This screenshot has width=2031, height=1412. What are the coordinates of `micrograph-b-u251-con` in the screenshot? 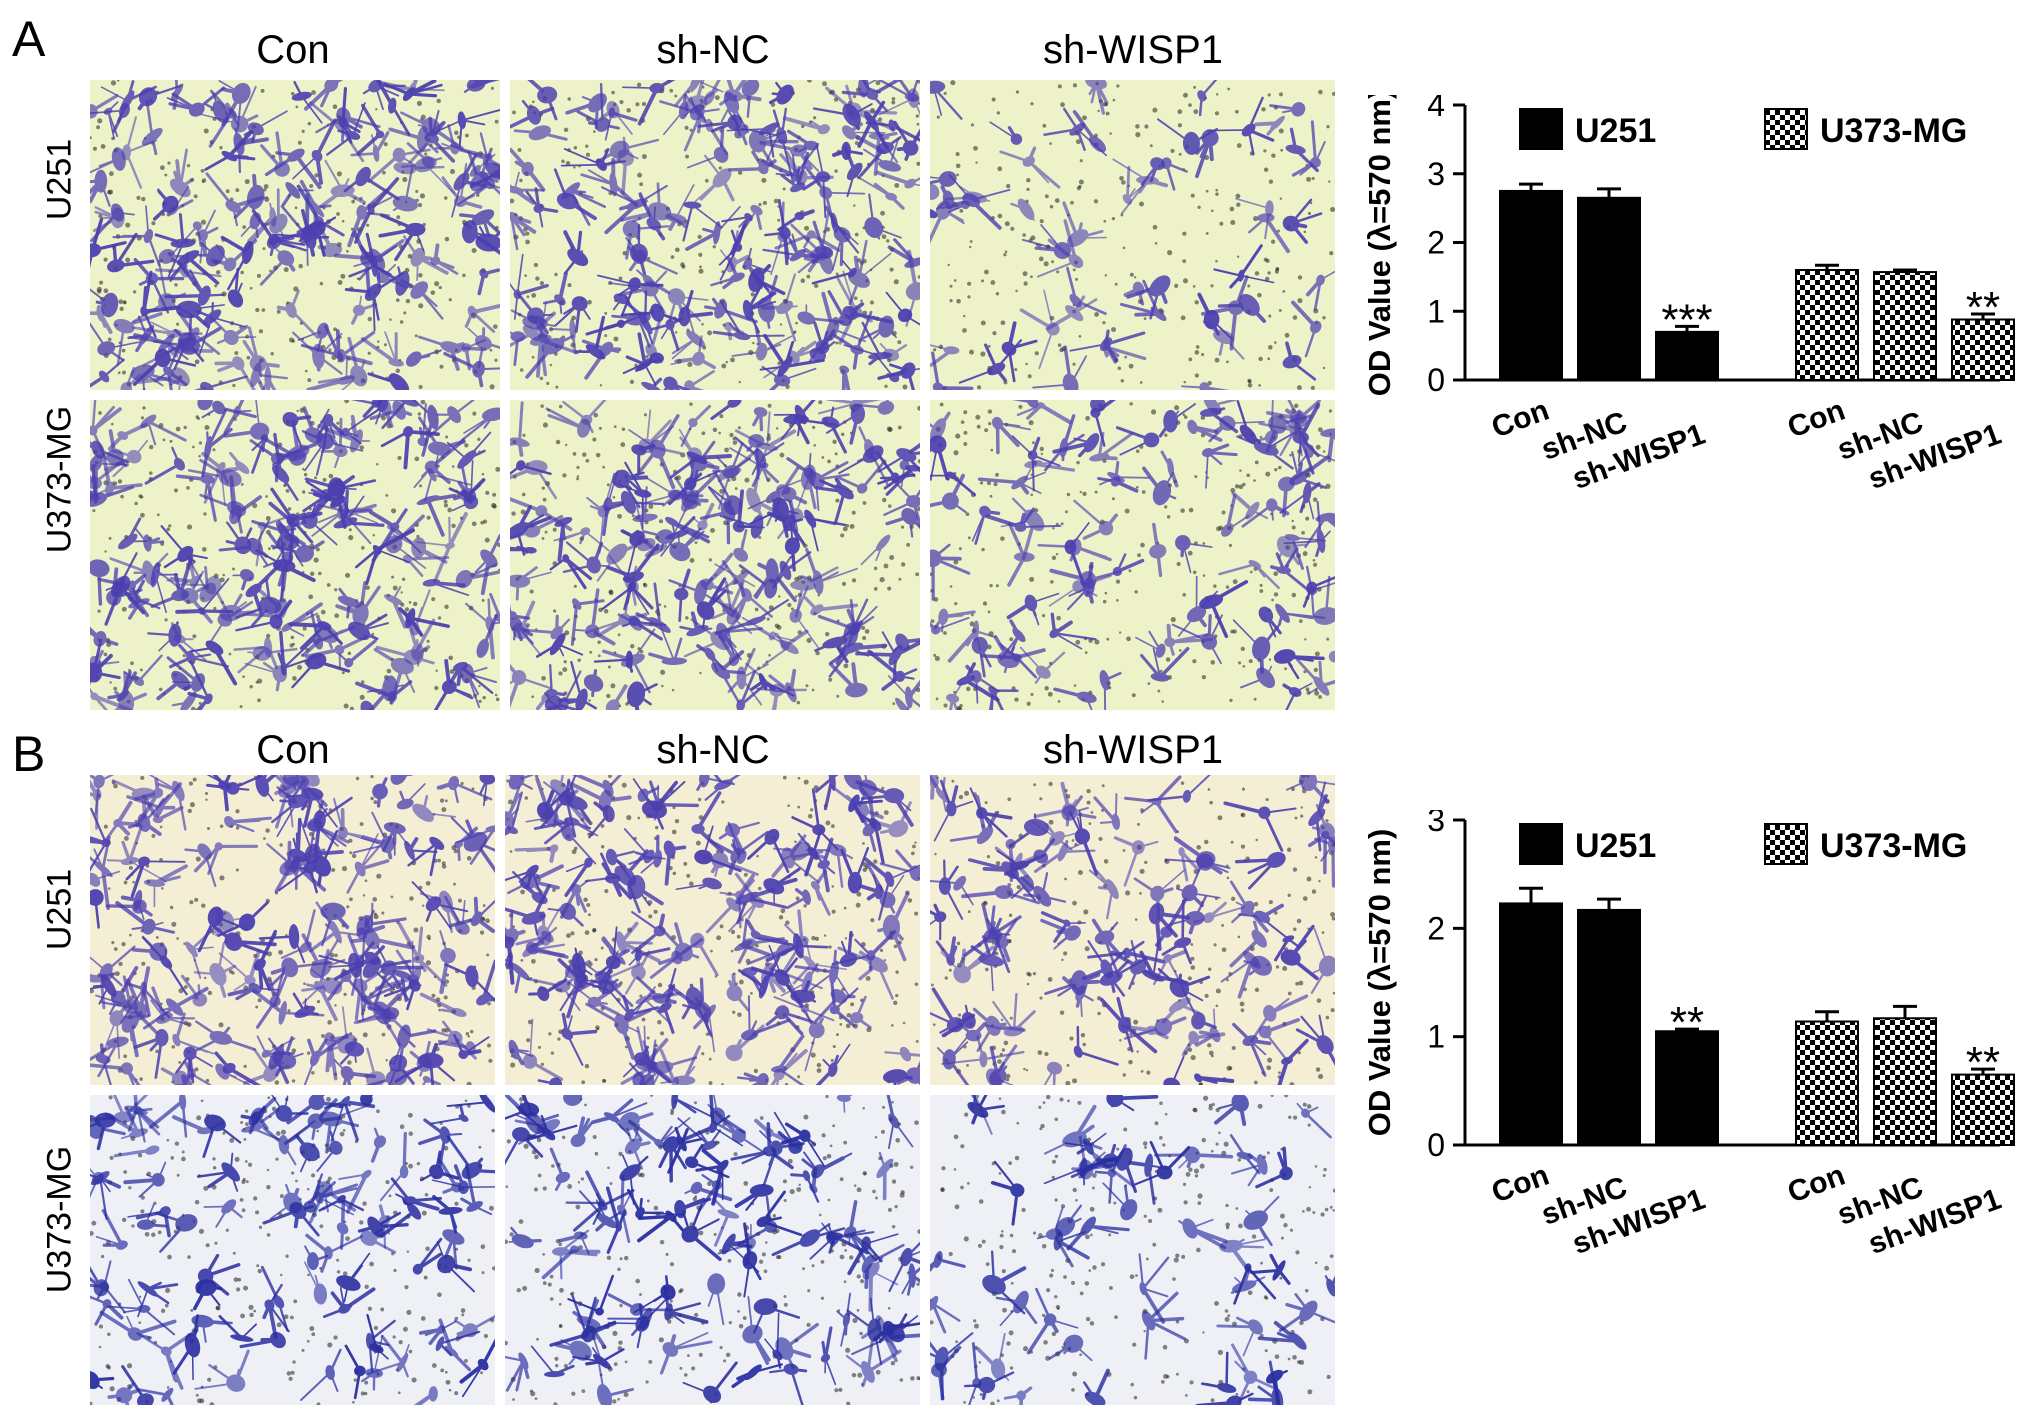 It's located at (292, 930).